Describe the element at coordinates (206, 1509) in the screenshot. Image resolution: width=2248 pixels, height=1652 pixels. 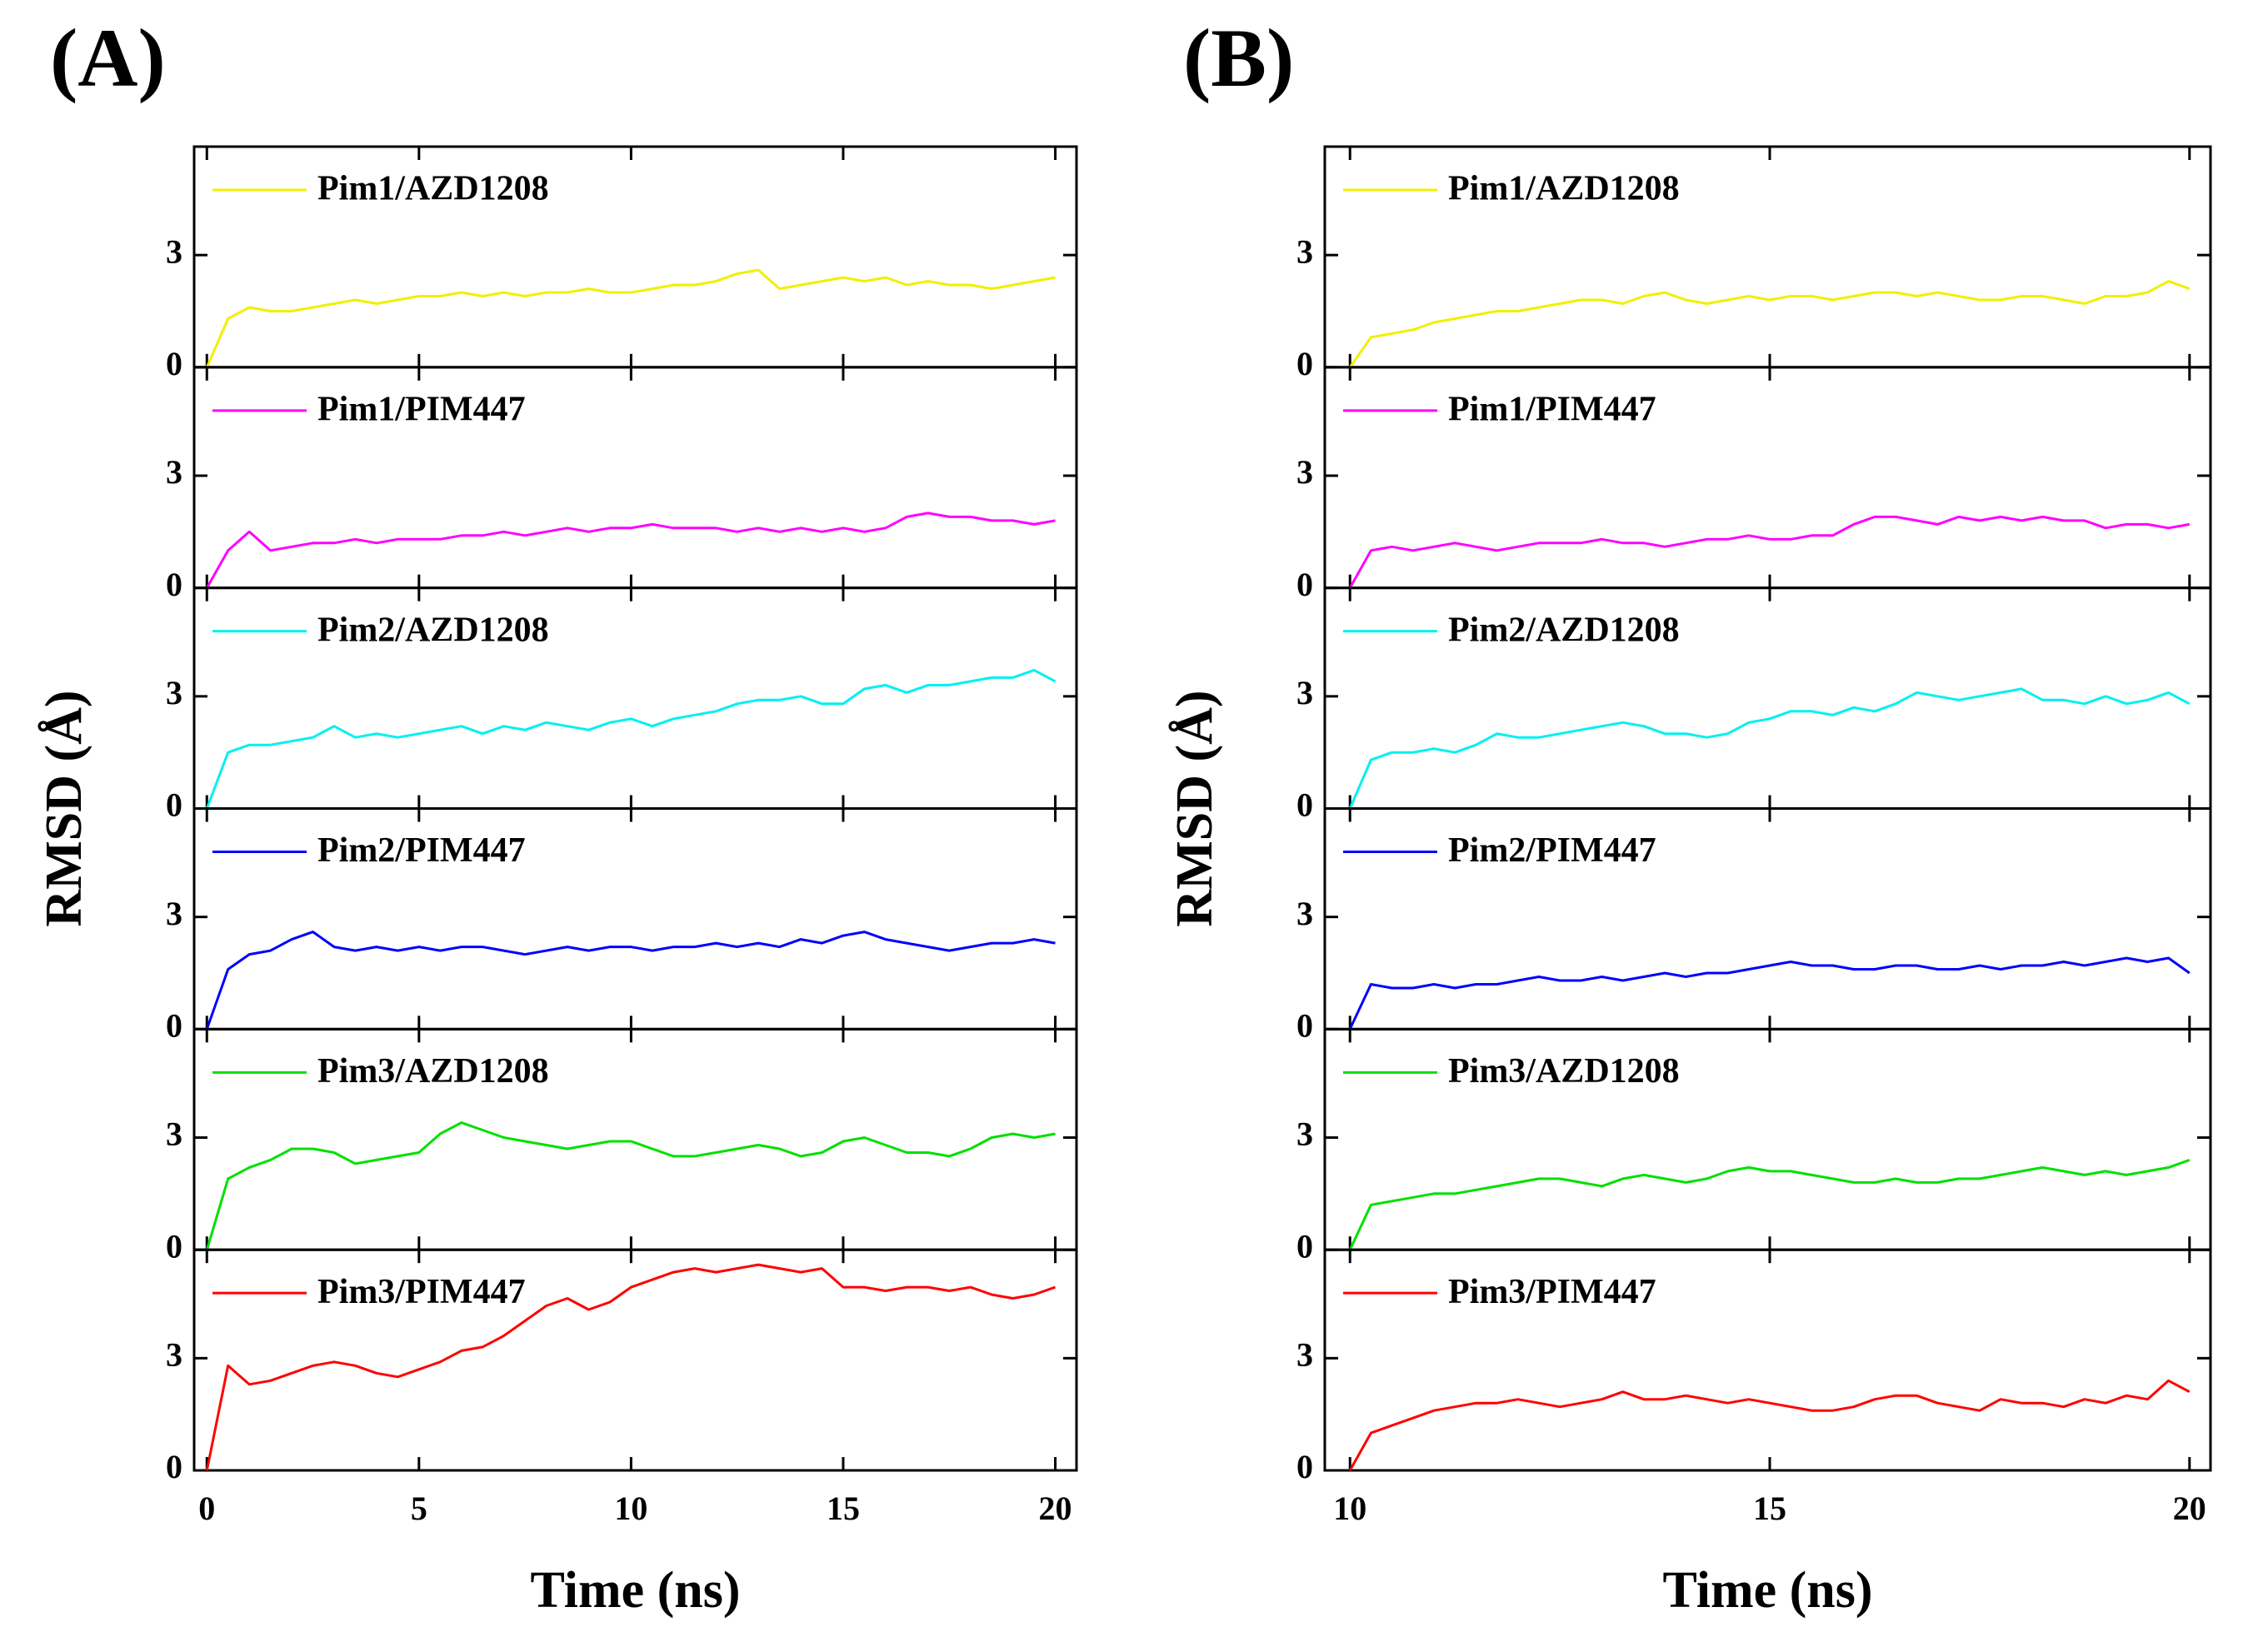
I see `x-tick-label: 0` at that location.